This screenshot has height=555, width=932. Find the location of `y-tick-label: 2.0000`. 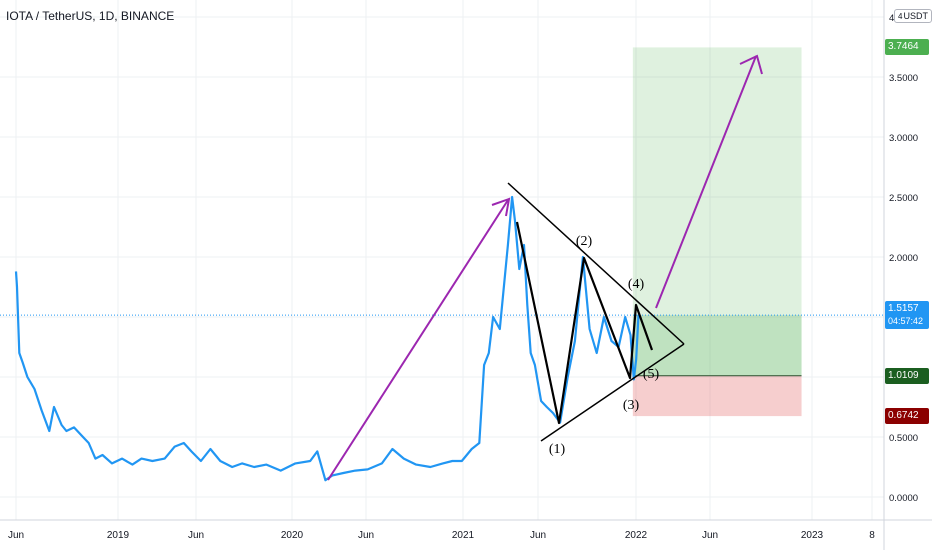

y-tick-label: 2.0000 is located at coordinates (903, 258).